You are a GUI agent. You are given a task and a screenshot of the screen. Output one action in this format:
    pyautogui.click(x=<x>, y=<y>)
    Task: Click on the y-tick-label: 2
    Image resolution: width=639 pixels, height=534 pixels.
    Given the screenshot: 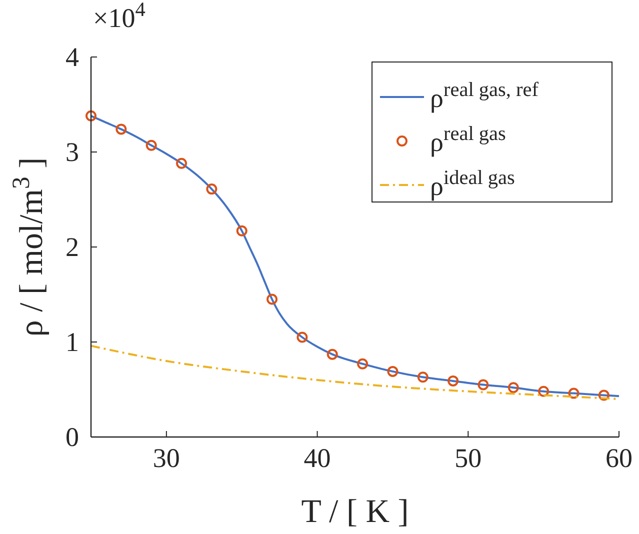 What is the action you would take?
    pyautogui.click(x=72, y=247)
    